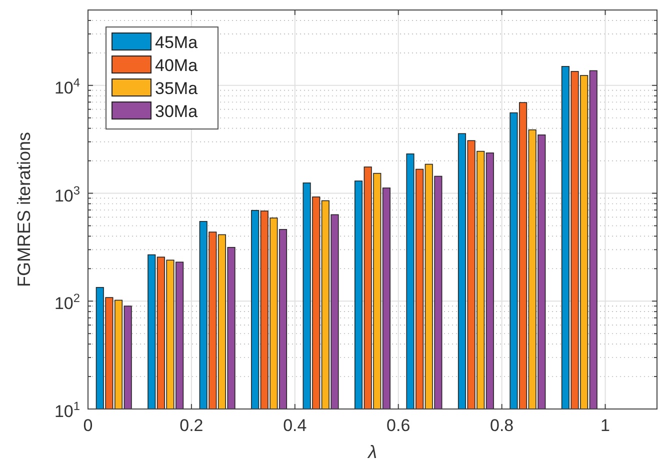  Describe the element at coordinates (24, 210) in the screenshot. I see `y-axis-title: FGMRES iterations` at that location.